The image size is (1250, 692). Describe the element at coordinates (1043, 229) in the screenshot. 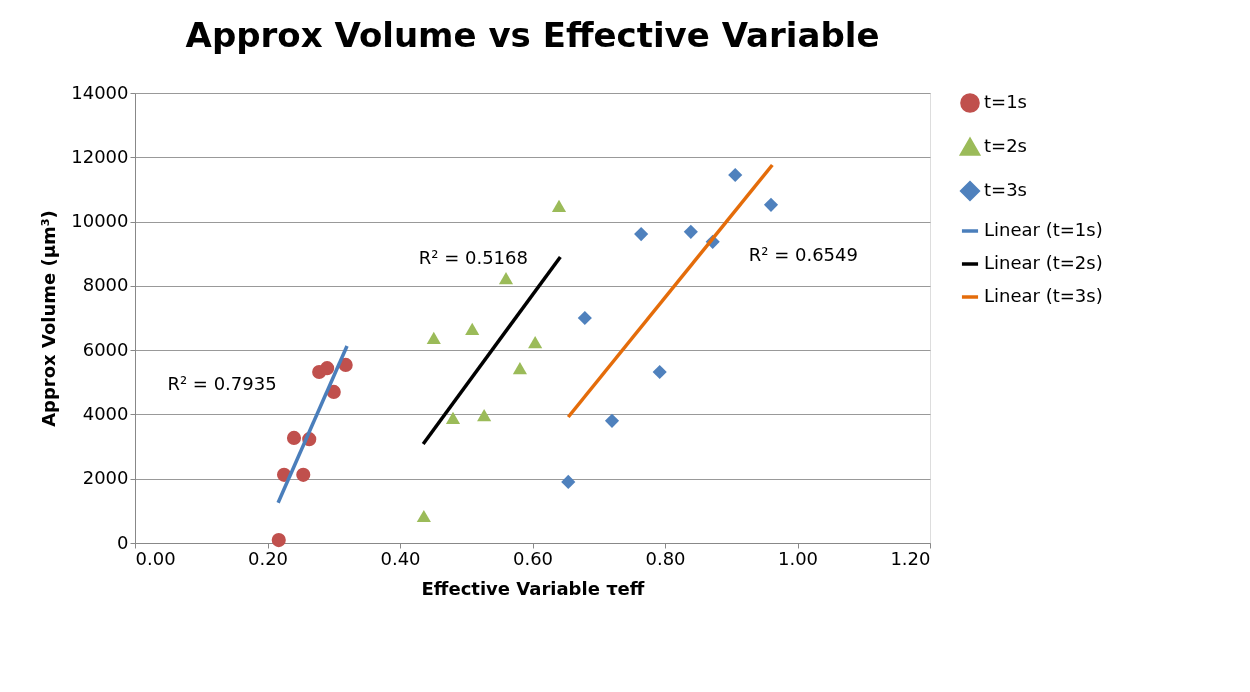

I see `legend-label: Linear (t=1s)` at that location.